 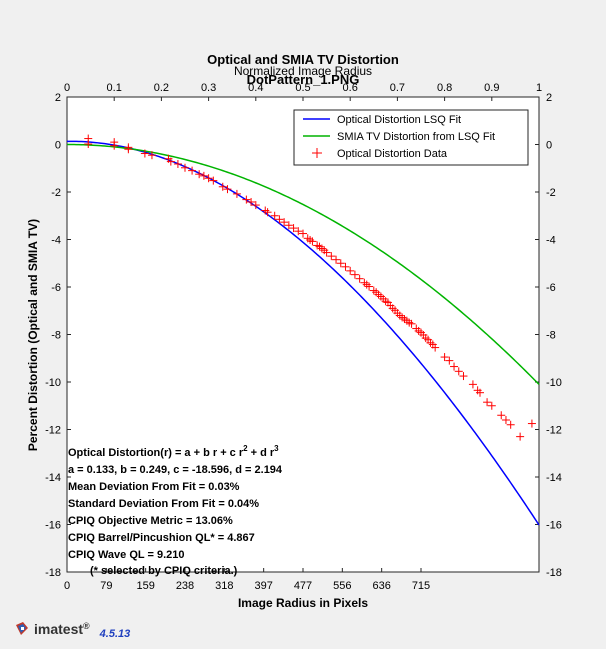 I want to click on right-tick-label: 2, so click(x=549, y=98).